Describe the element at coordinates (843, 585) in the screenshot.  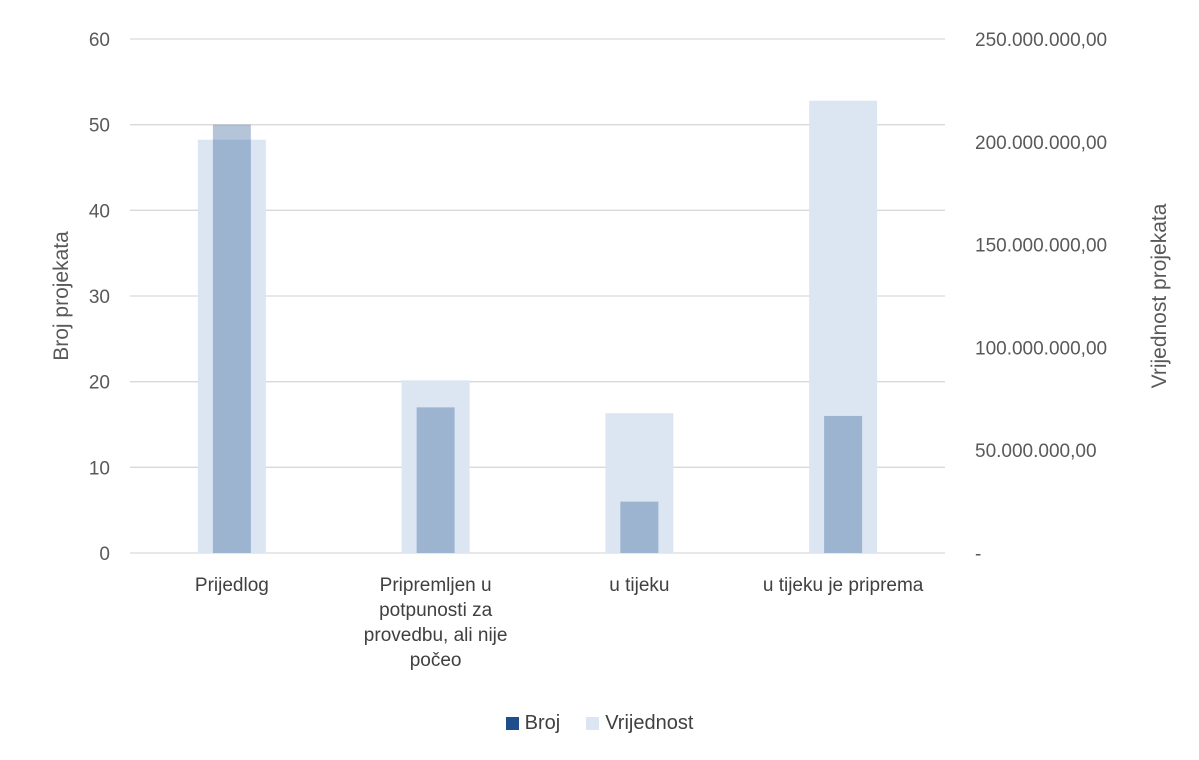
I see `category-label: u tijeku je priprema` at that location.